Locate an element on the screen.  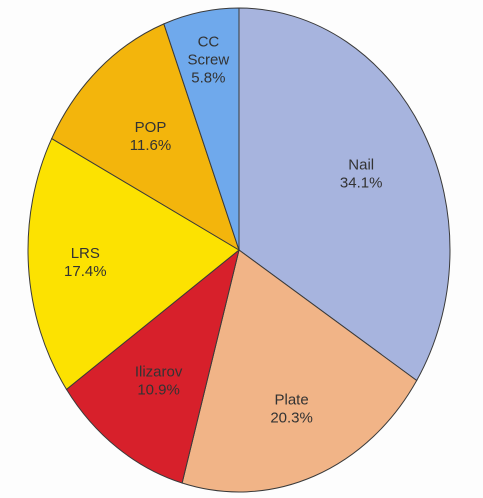
slice-label-nail: Nail 34.1% is located at coordinates (361, 173).